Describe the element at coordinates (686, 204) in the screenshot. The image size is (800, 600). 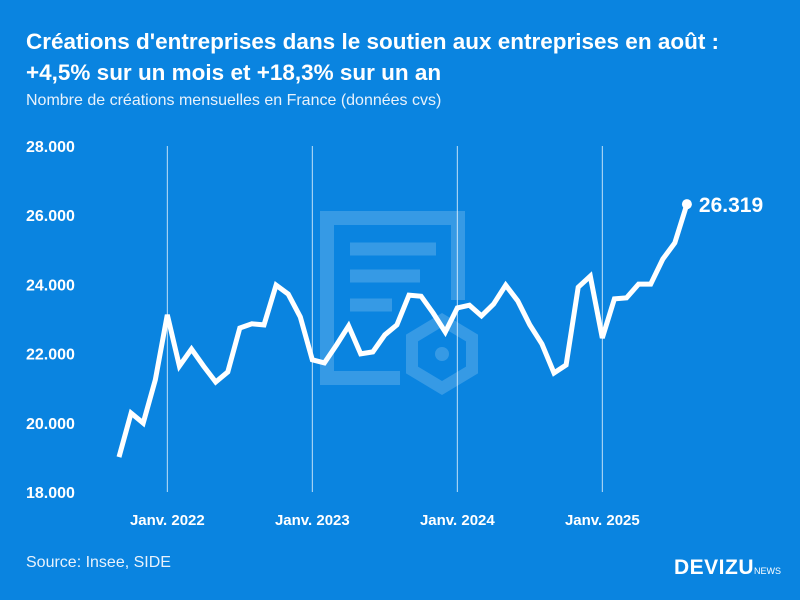
I see `last-point-marker` at that location.